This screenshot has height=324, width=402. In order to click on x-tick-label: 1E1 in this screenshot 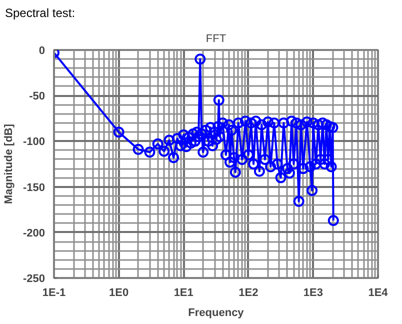, I will do `click(184, 293)`.